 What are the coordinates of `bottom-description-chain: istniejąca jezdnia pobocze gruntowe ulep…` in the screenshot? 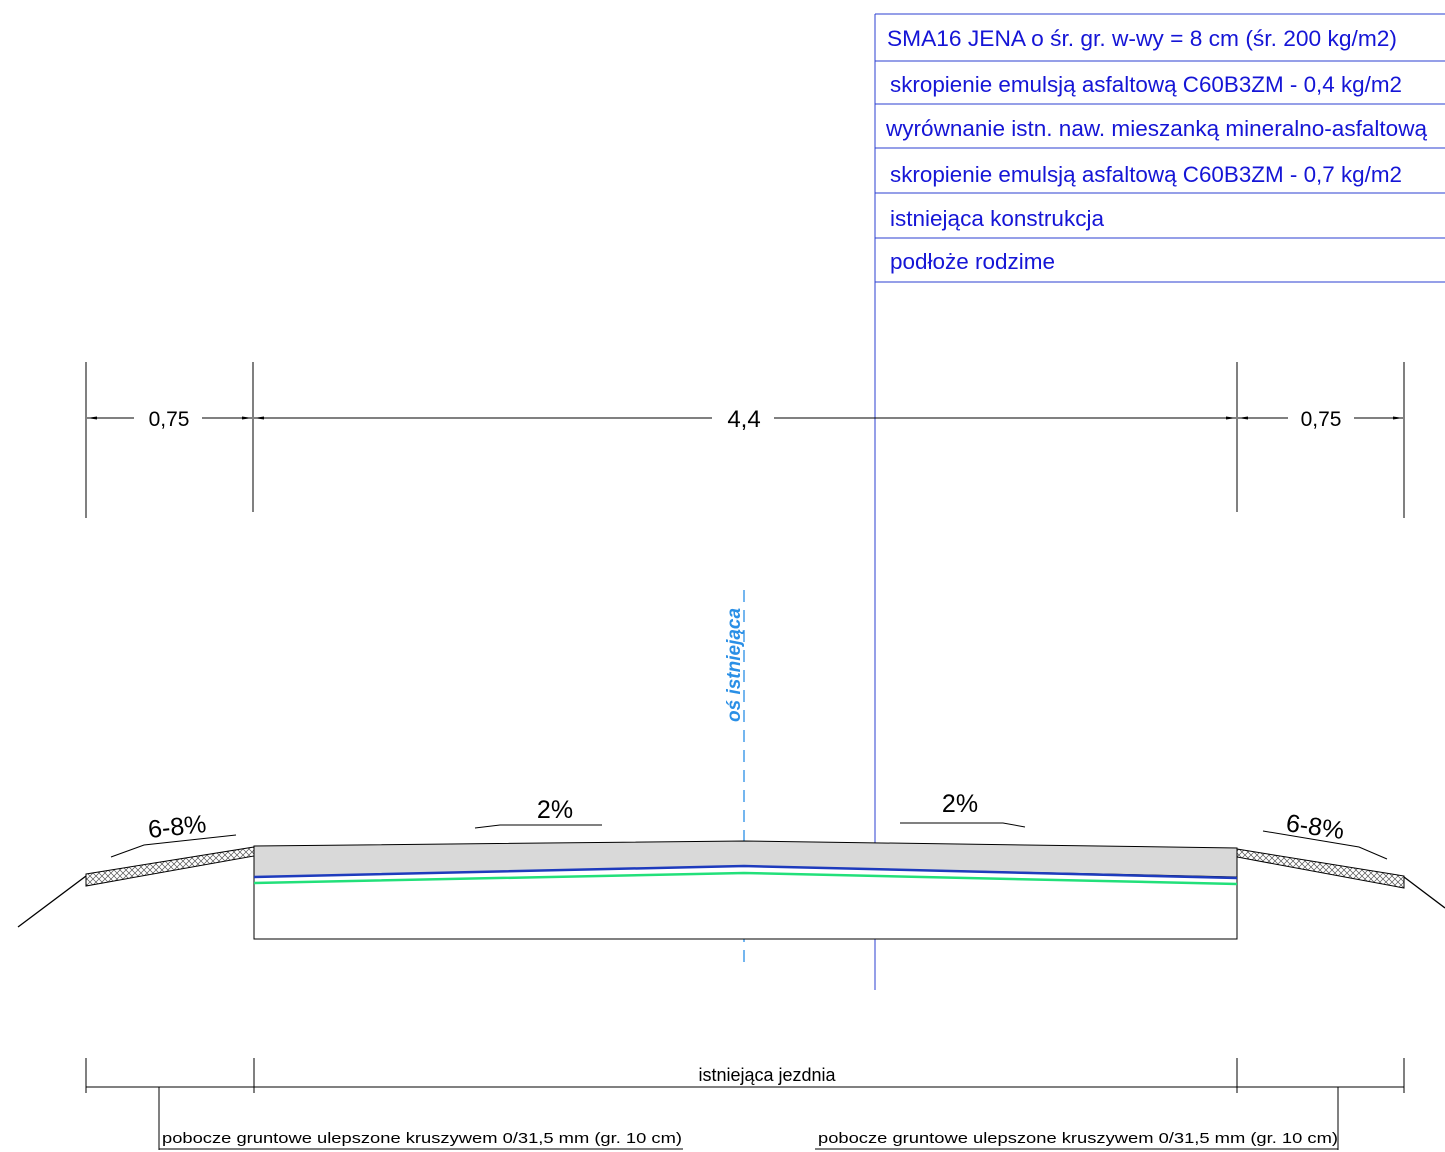 It's located at (745, 1104).